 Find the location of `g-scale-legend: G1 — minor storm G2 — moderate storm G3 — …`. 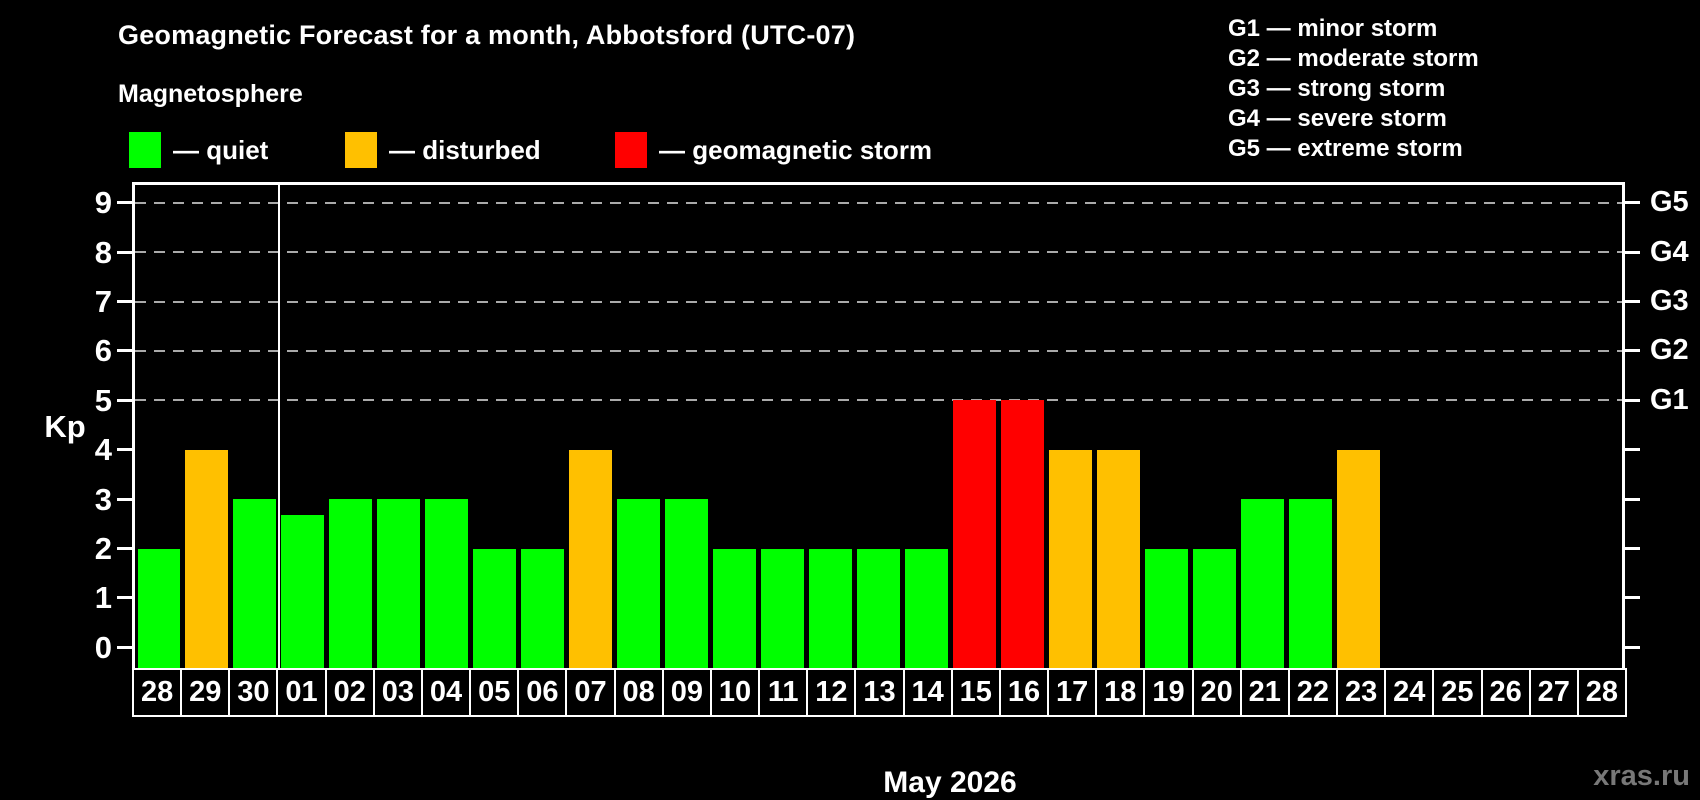

g-scale-legend: G1 — minor storm G2 — moderate storm G3 — … is located at coordinates (1353, 89).